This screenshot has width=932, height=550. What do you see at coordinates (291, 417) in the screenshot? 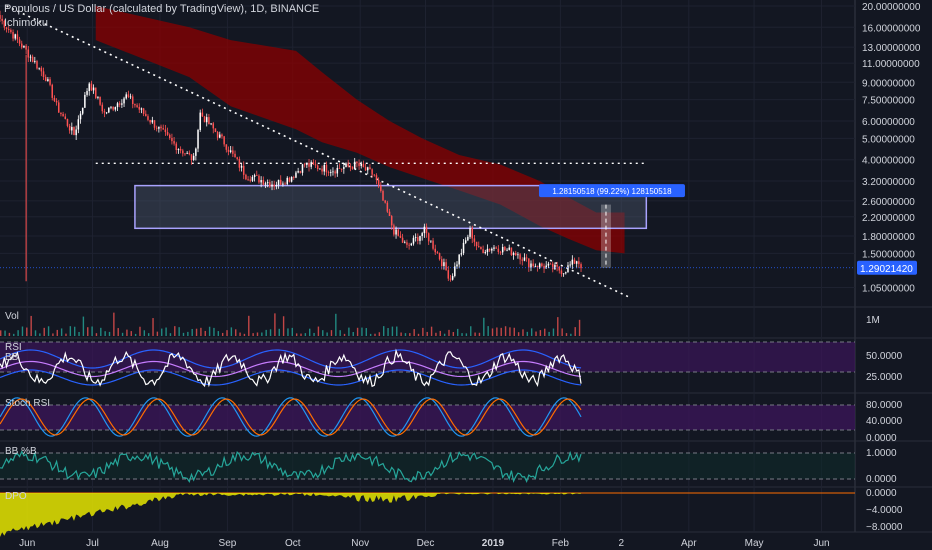
I see `stoch-d-line` at bounding box center [291, 417].